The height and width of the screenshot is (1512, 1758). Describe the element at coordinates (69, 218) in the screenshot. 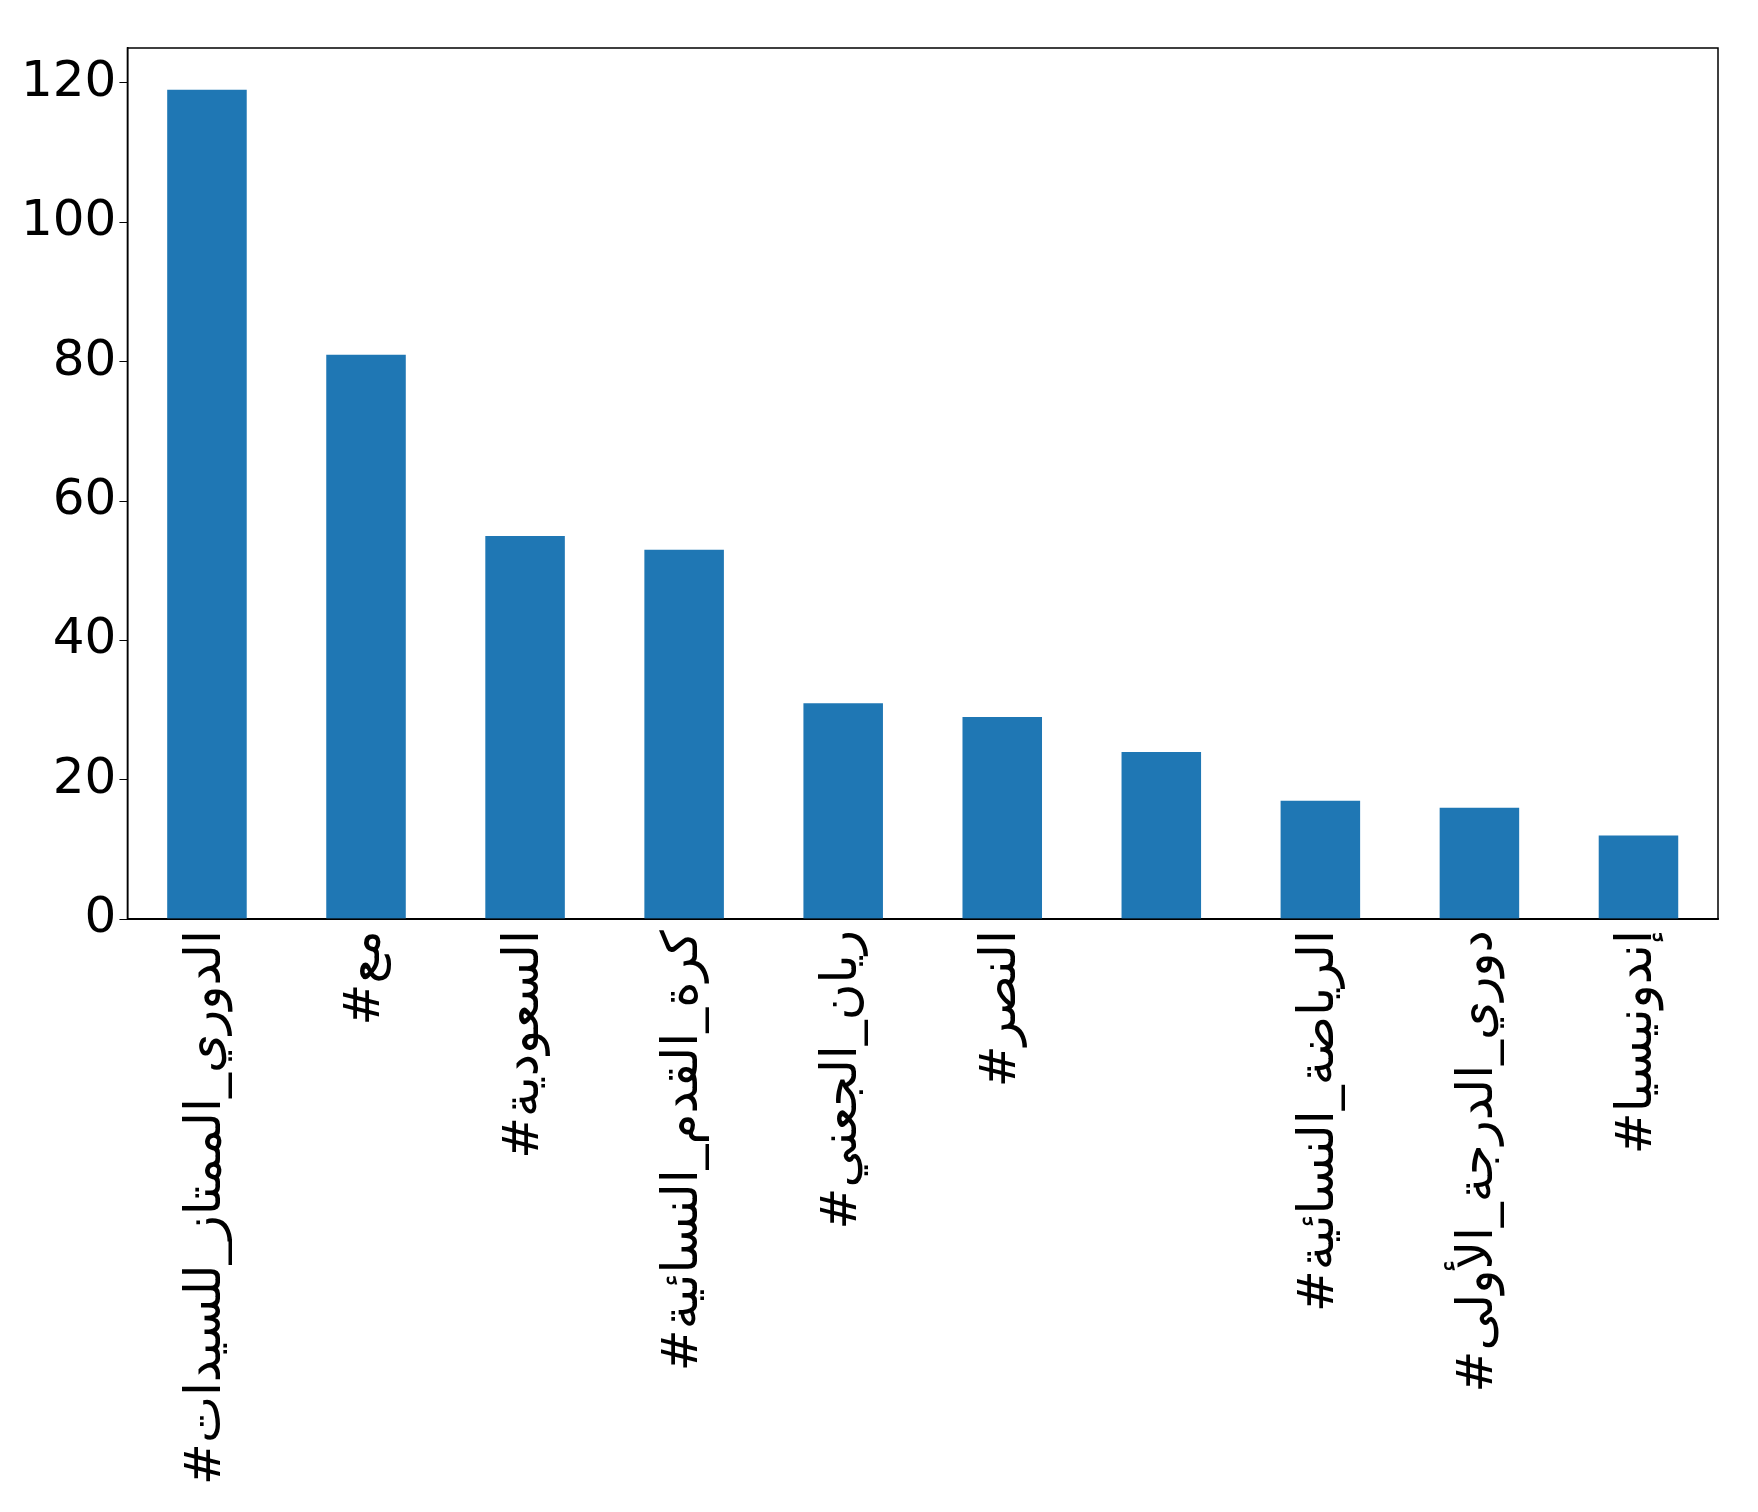

I see `y-tick-label: 100` at that location.